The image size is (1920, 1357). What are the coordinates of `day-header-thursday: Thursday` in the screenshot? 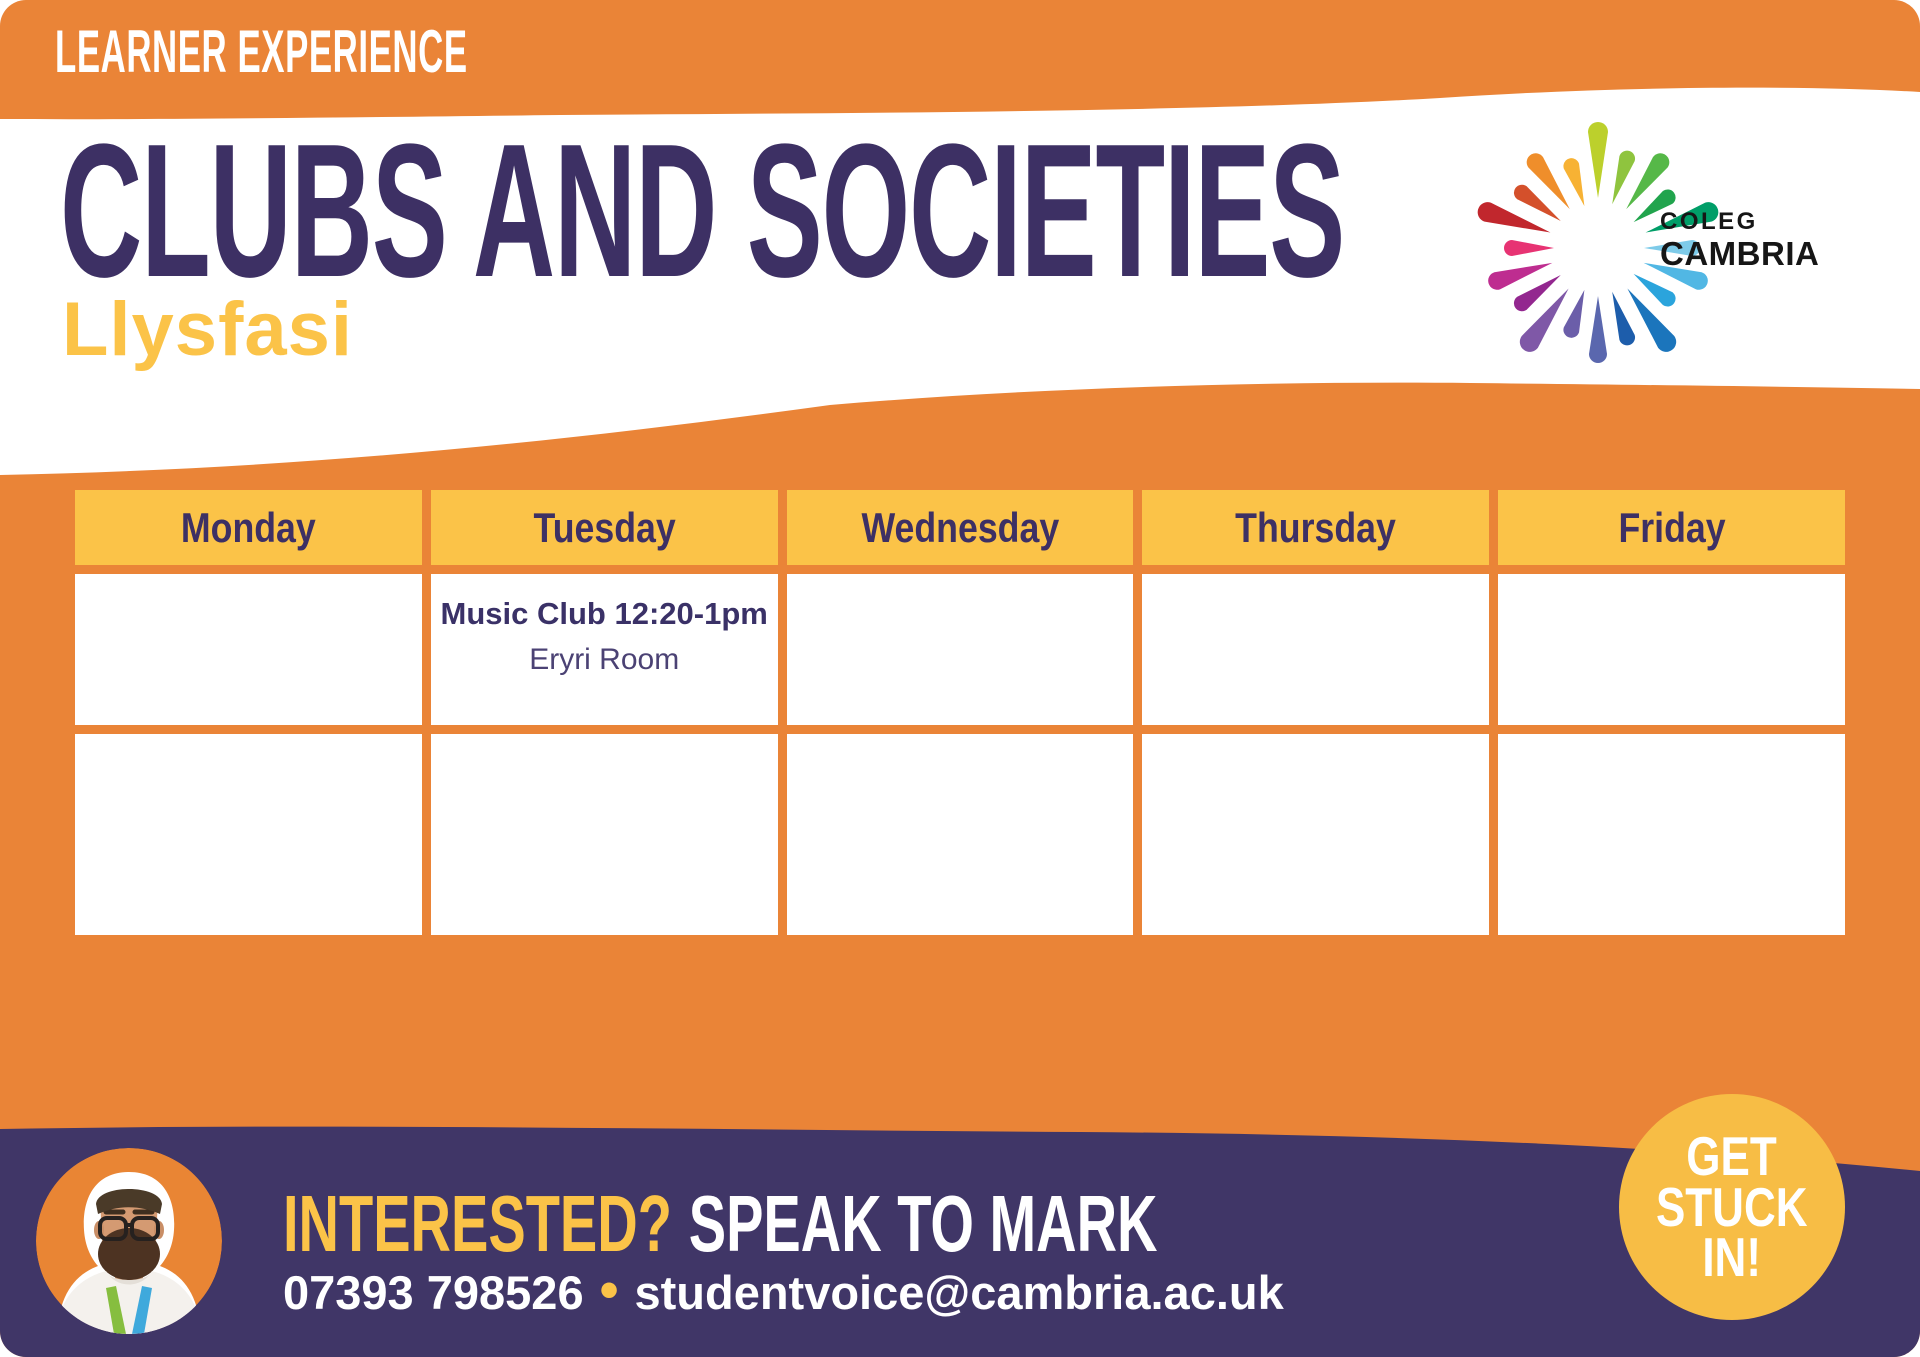 It's located at (1316, 527).